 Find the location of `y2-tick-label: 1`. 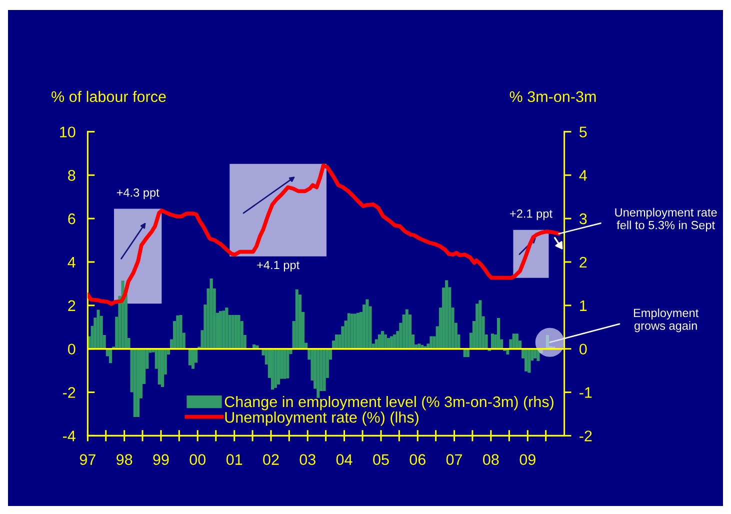

y2-tick-label: 1 is located at coordinates (583, 305).